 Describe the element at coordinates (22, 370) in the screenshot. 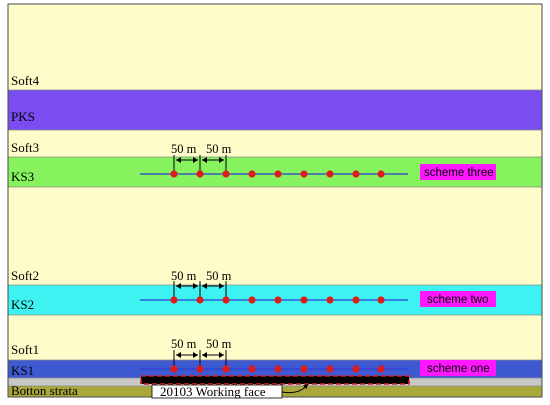

I see `label-ks1: KS1` at that location.